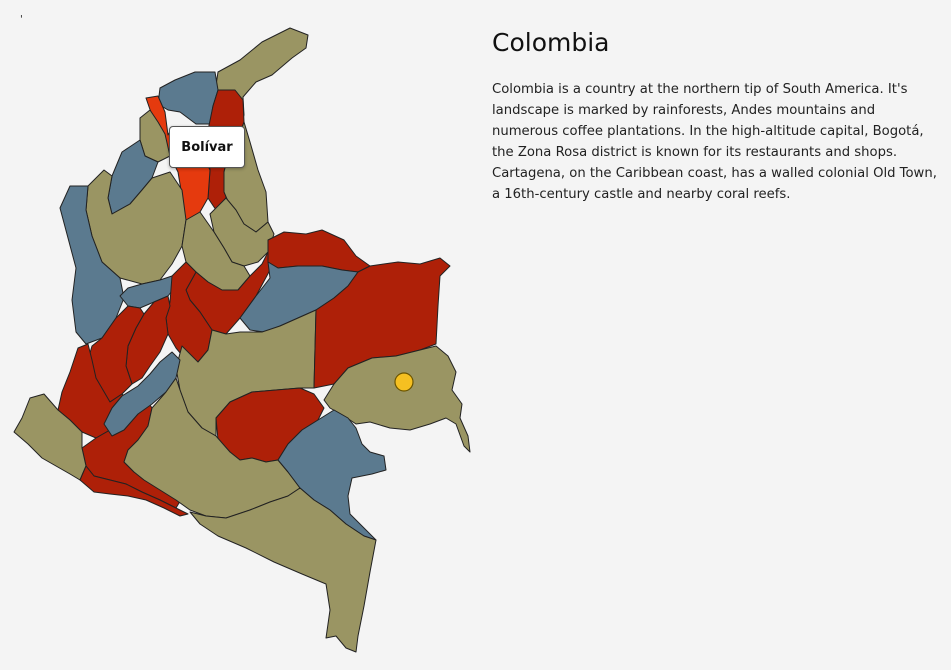 The image size is (951, 670). What do you see at coordinates (92, 265) in the screenshot?
I see `region-choco` at bounding box center [92, 265].